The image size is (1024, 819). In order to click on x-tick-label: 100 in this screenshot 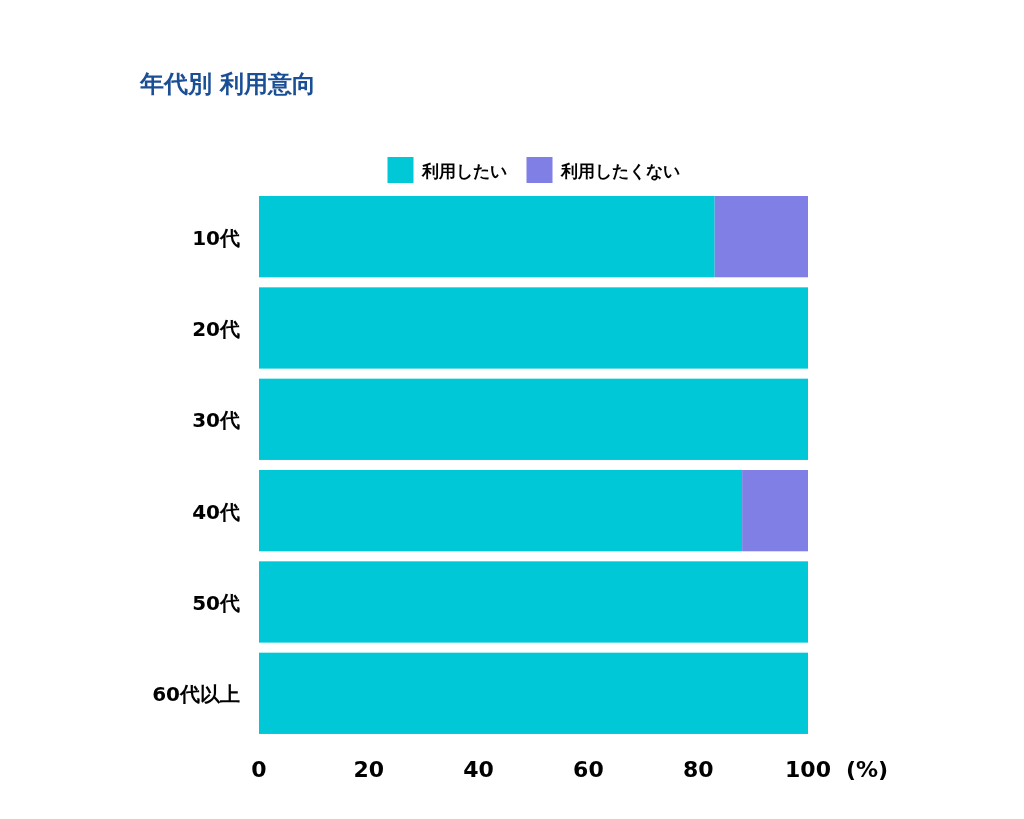, I will do `click(808, 769)`.